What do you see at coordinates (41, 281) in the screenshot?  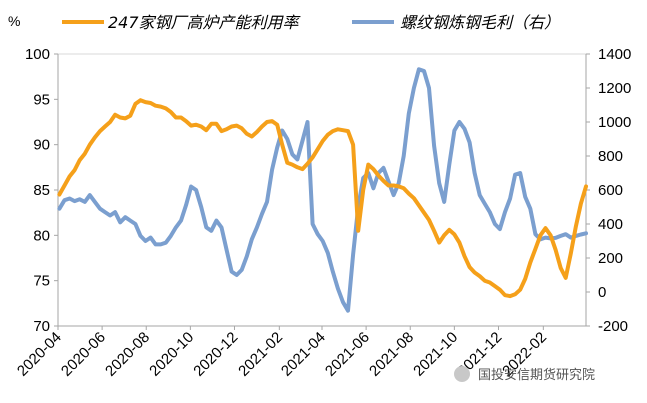 I see `left-tick-label: 75` at bounding box center [41, 281].